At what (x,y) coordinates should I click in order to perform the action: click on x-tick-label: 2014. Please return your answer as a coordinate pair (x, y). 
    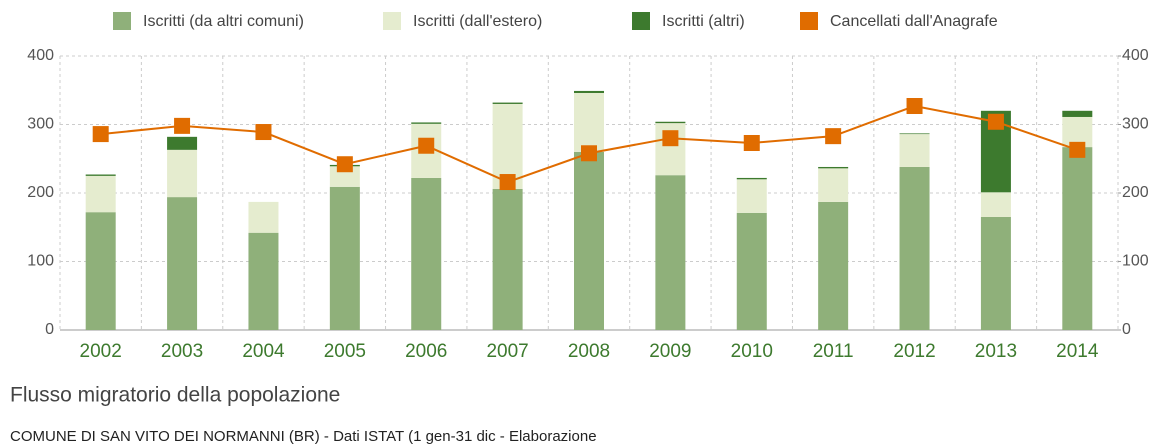
    Looking at the image, I should click on (1077, 351).